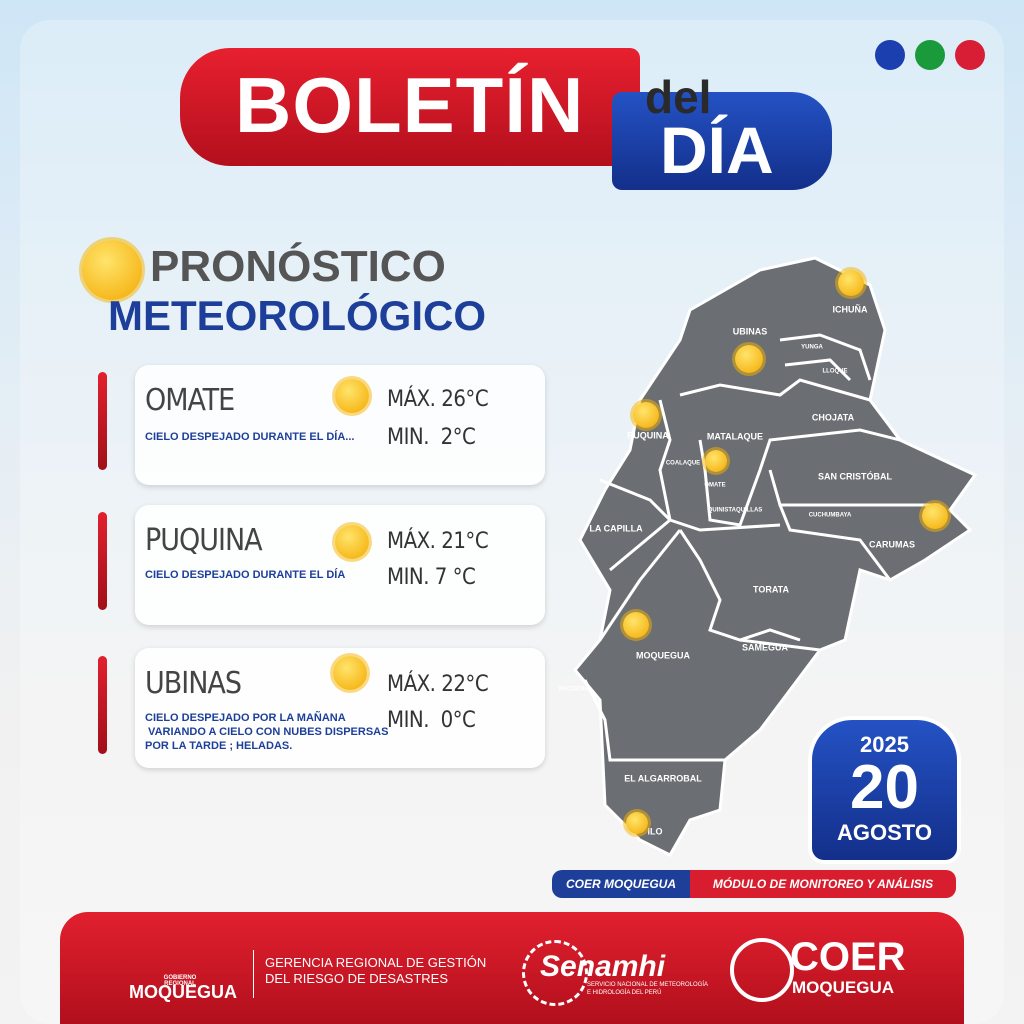  What do you see at coordinates (678, 97) in the screenshot?
I see `del-text: del` at bounding box center [678, 97].